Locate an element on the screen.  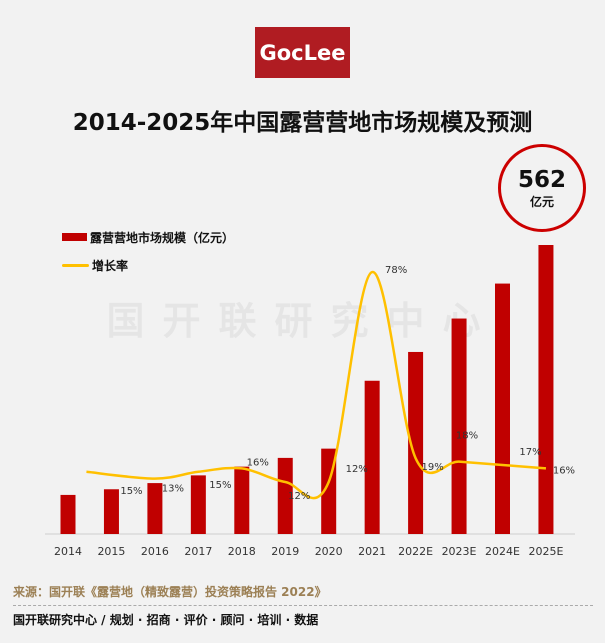
divider is located at coordinates (303, 605).